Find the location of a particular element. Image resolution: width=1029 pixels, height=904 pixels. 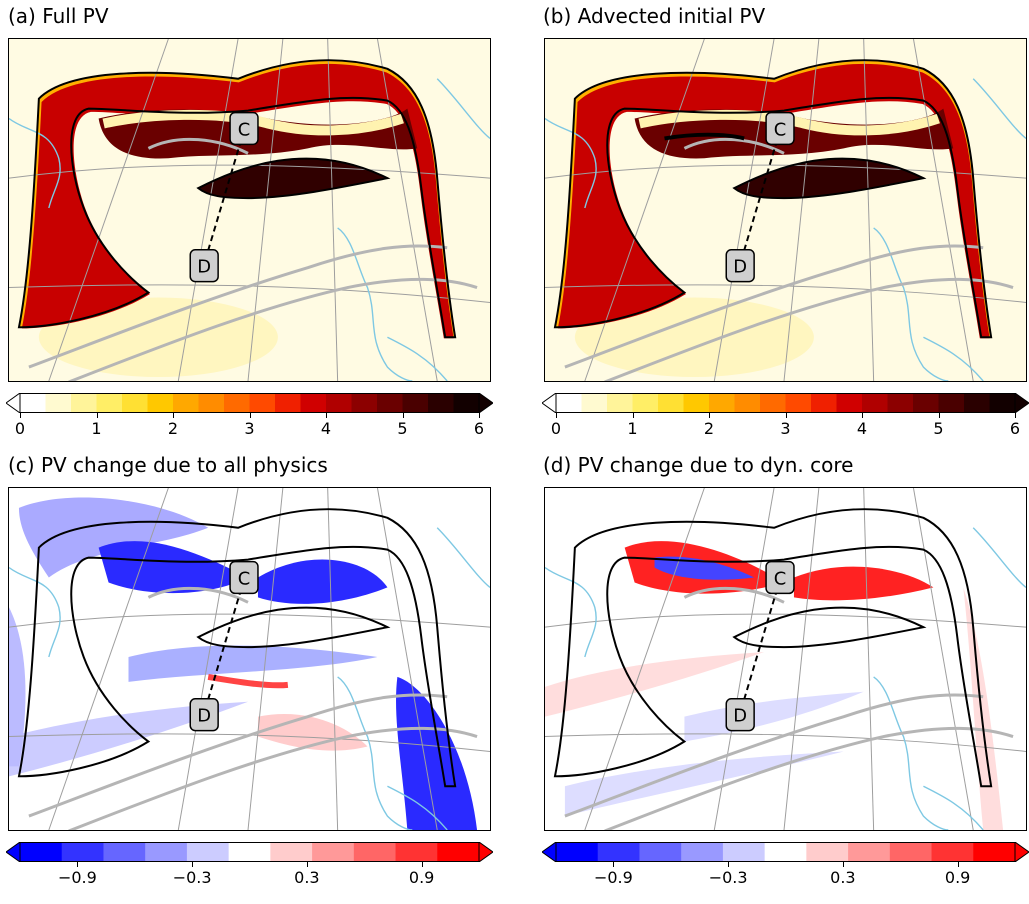

pv-colorbar-tick-label: 1 is located at coordinates (632, 428).